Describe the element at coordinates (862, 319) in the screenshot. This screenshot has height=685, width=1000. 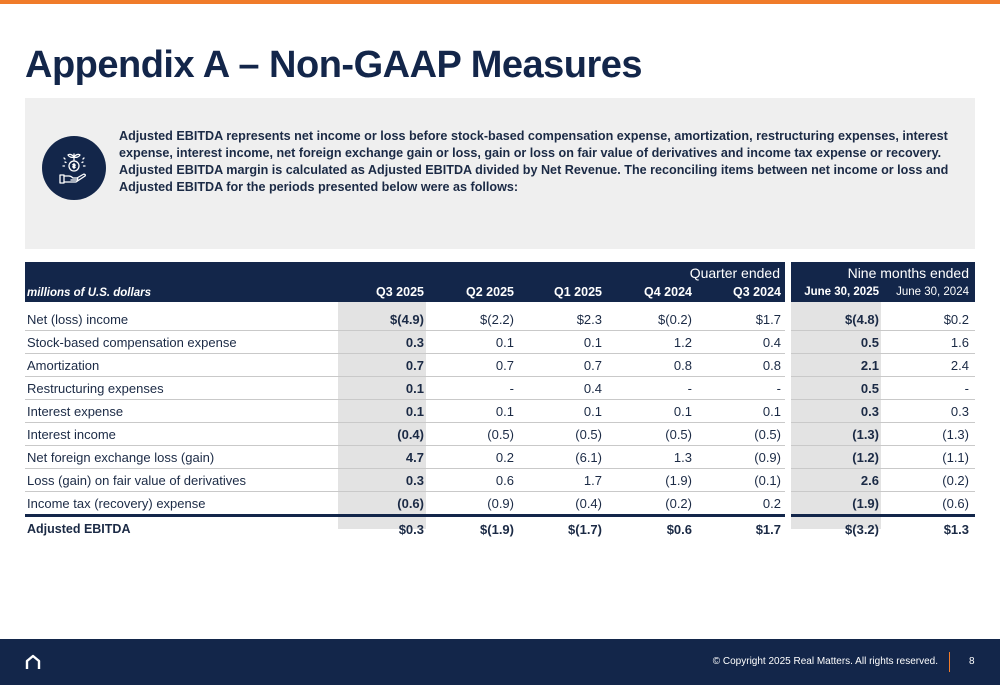
I see `value-cell: $(4.8)` at that location.